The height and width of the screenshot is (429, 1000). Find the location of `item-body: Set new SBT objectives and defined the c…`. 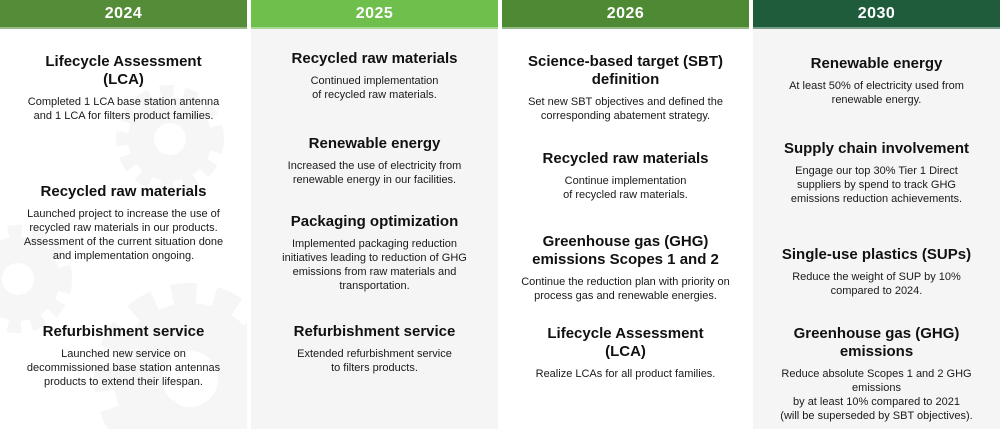

item-body: Set new SBT objectives and defined the c… is located at coordinates (625, 109).